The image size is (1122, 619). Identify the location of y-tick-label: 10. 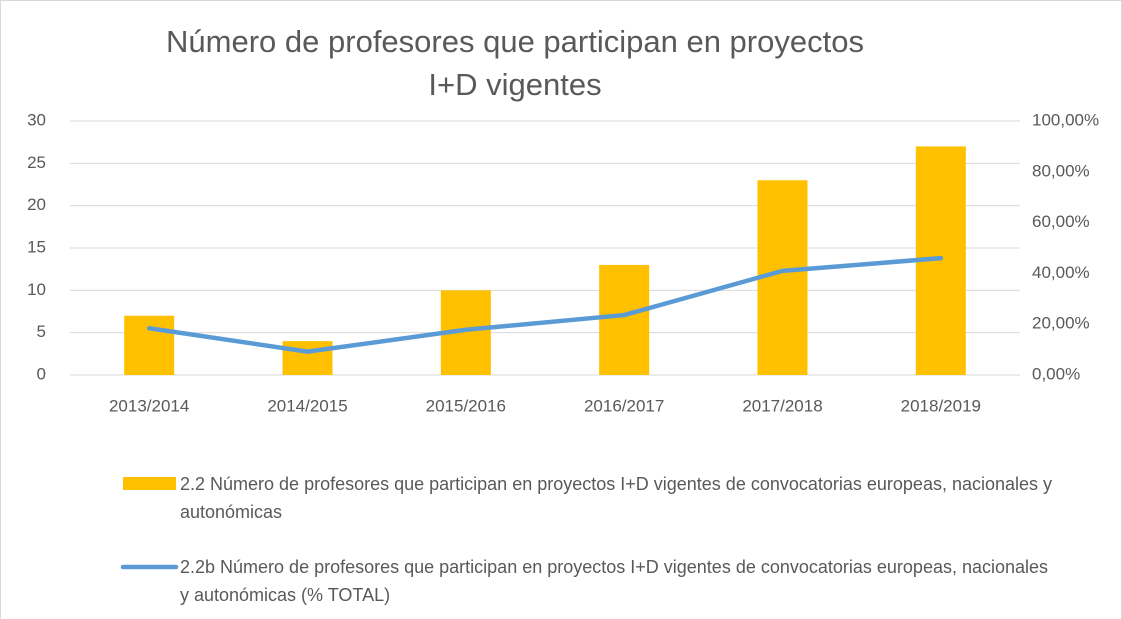
(36, 289).